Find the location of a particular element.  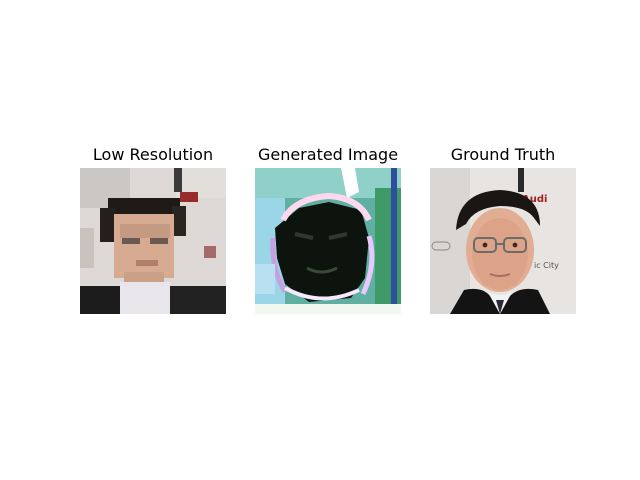

low-resolution-panel: Low Resolution is located at coordinates (153, 229).